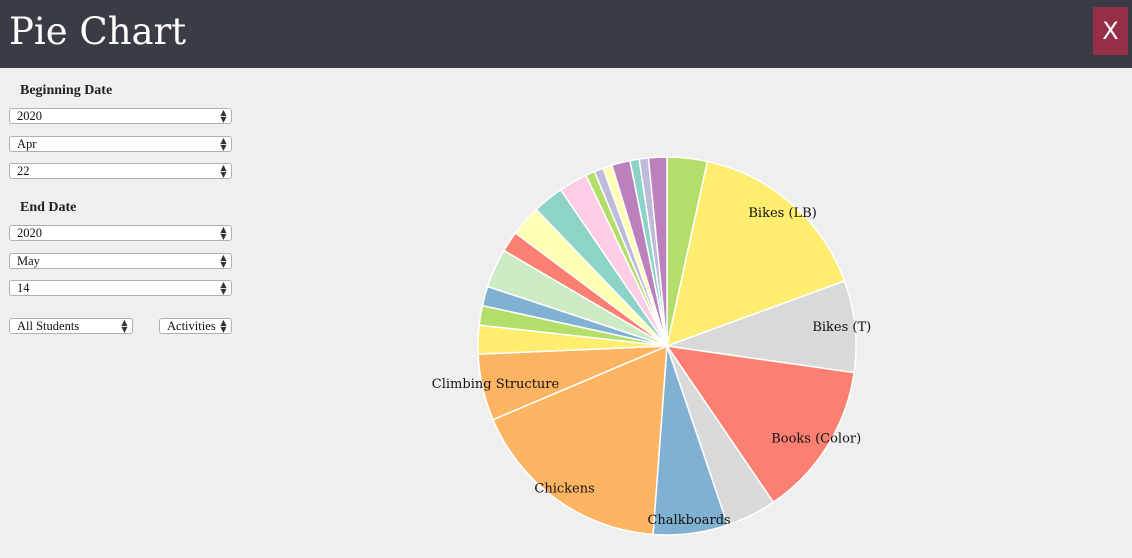 This screenshot has width=1132, height=558. Describe the element at coordinates (120, 233) in the screenshot. I see `end-year-select: 2020 ▲ ▼` at that location.